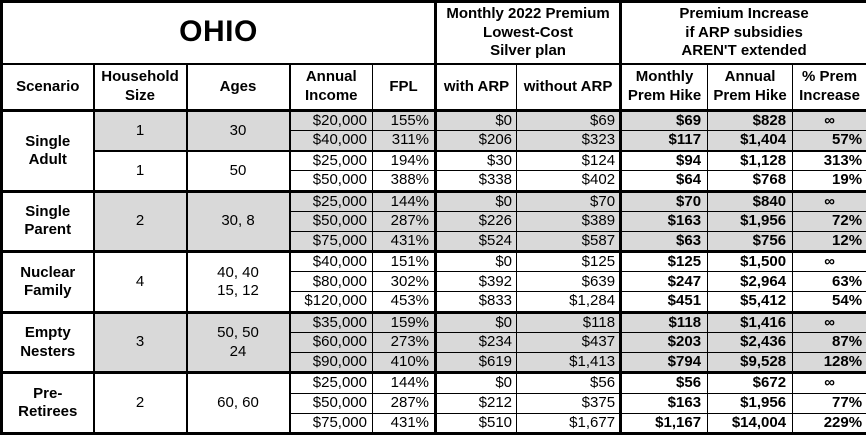 This screenshot has width=866, height=435. Describe the element at coordinates (434, 282) in the screenshot. I see `table-row: $80,000 302% $392 $639 $247 $2,964 63%` at that location.